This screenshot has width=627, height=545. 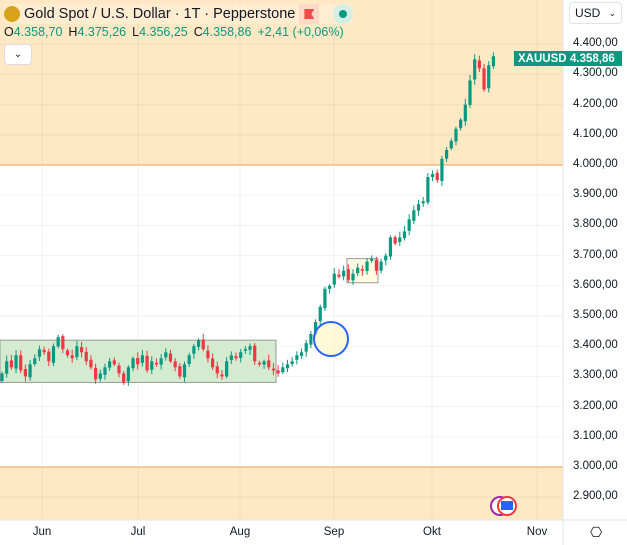 What do you see at coordinates (595, 164) in the screenshot?
I see `y-axis-label: 4.000,00` at bounding box center [595, 164].